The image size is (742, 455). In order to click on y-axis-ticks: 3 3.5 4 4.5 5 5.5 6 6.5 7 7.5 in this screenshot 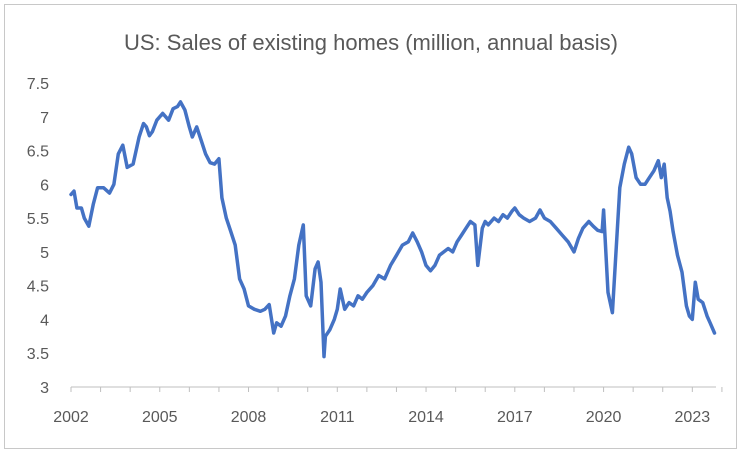, I will do `click(38, 236)`.